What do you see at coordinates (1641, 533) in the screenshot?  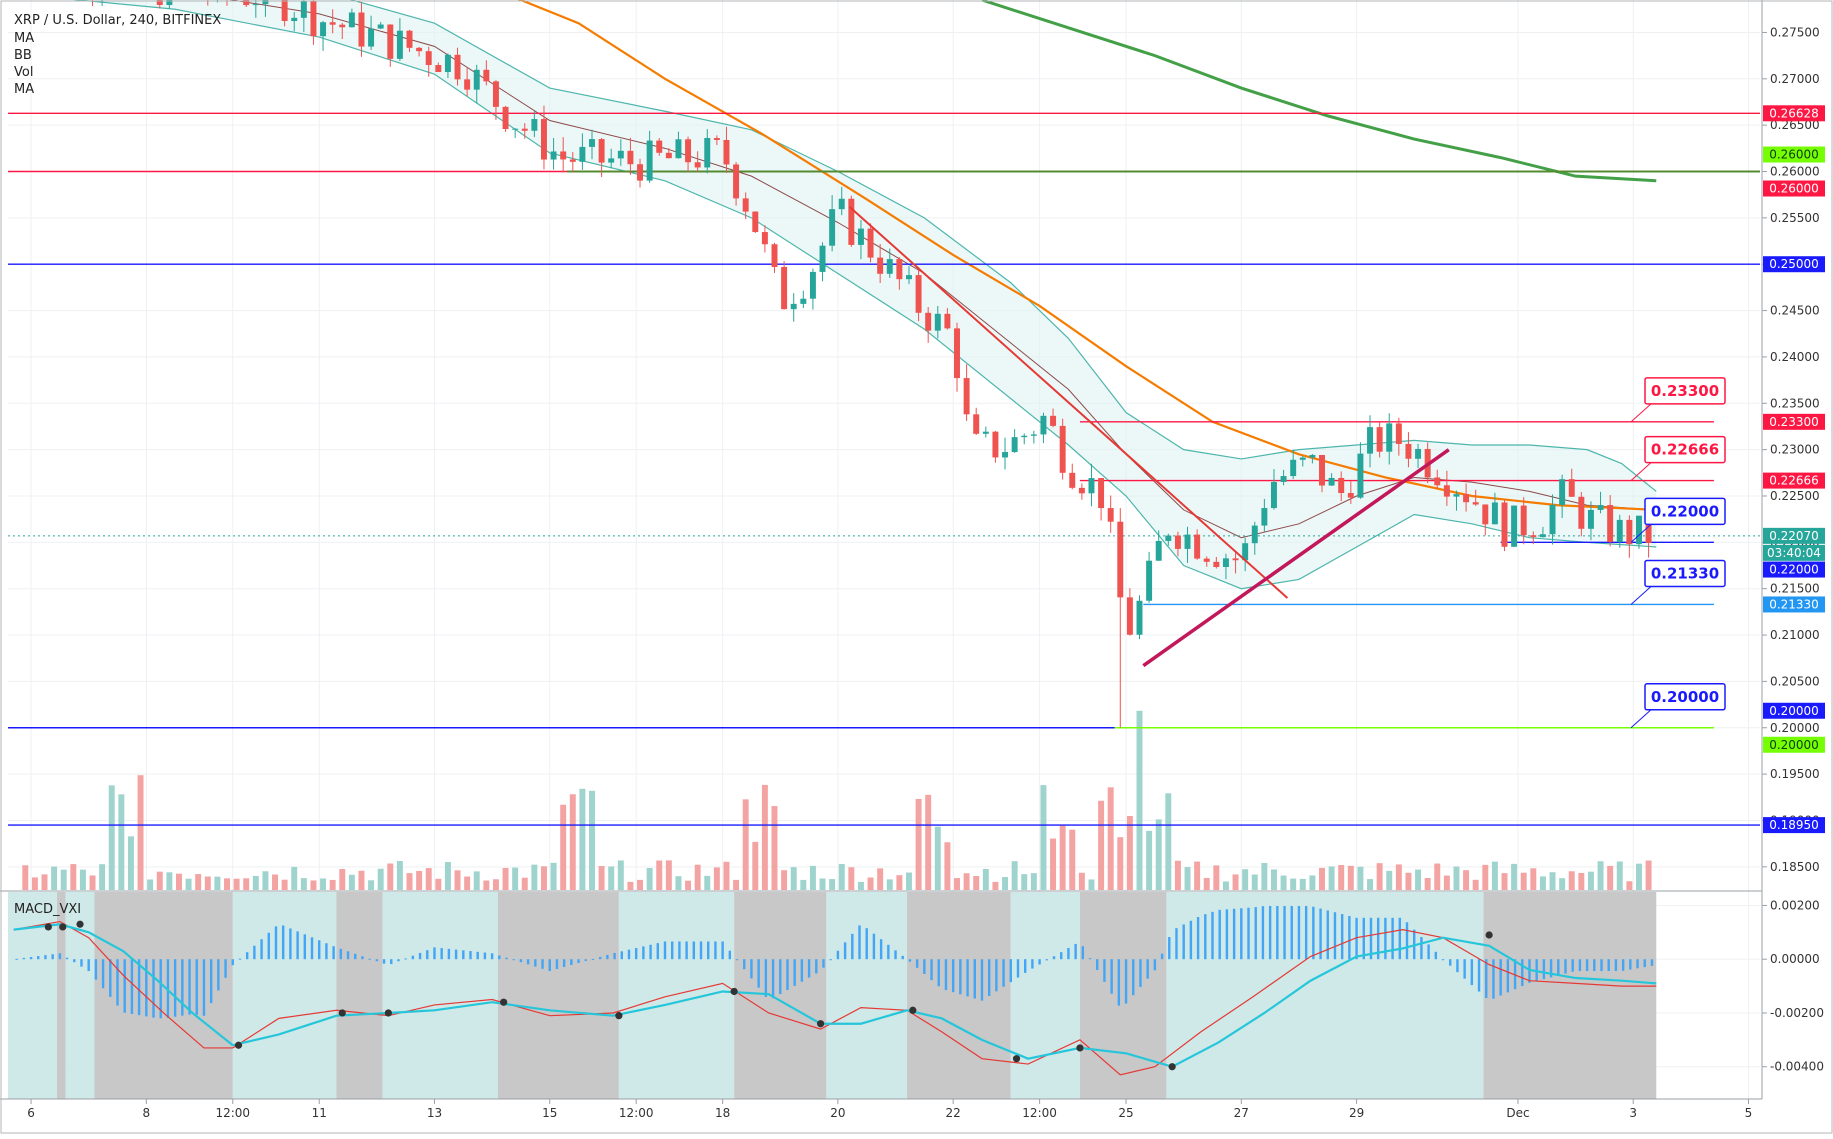 I see `callout-pointer` at bounding box center [1641, 533].